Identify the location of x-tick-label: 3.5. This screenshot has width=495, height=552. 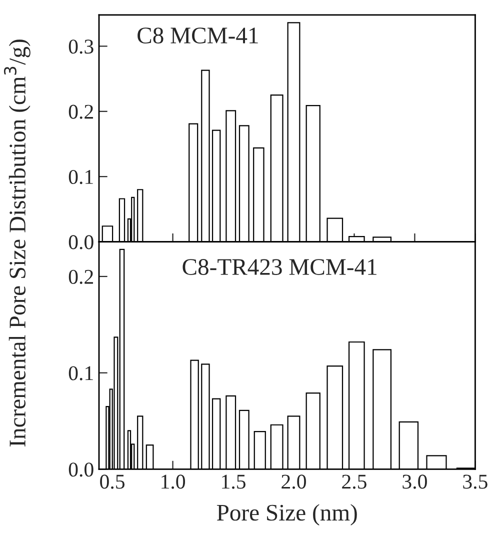
(475, 481).